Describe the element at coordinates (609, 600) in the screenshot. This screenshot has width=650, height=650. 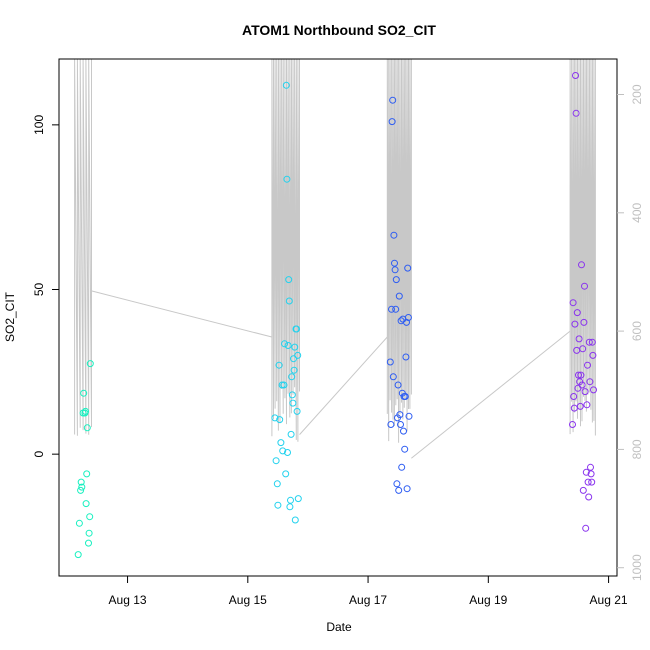
I see `x-tick-label-4: Aug 21` at that location.